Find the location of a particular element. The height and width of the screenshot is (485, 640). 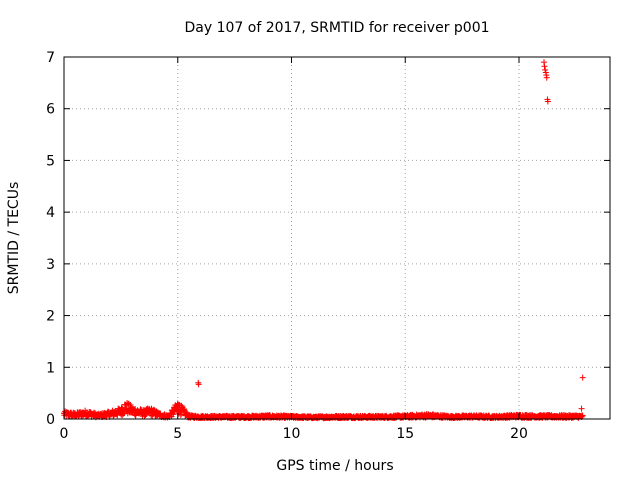

x-axis-label: GPS time / hours is located at coordinates (334, 466).